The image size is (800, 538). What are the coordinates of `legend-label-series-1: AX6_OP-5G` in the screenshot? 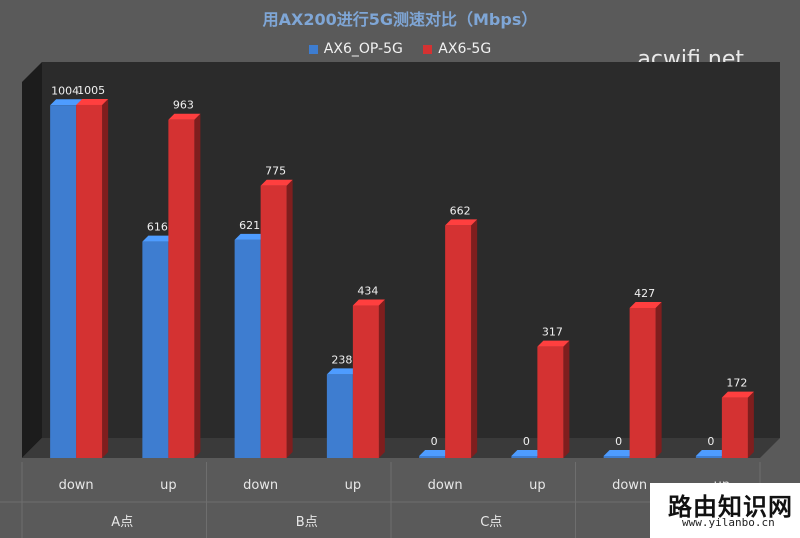 It's located at (363, 49).